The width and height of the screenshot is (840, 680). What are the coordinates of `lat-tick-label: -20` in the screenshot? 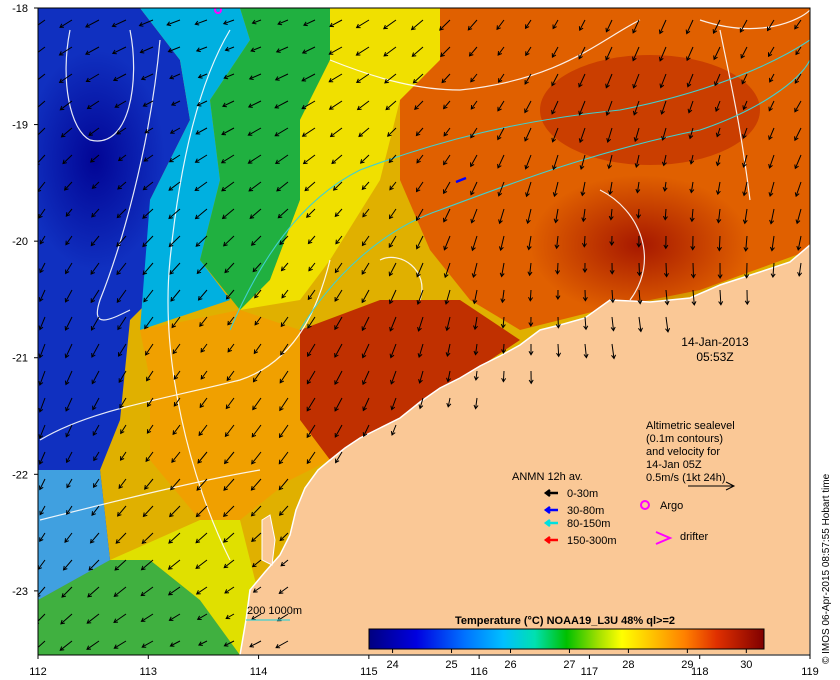 It's located at (20, 242).